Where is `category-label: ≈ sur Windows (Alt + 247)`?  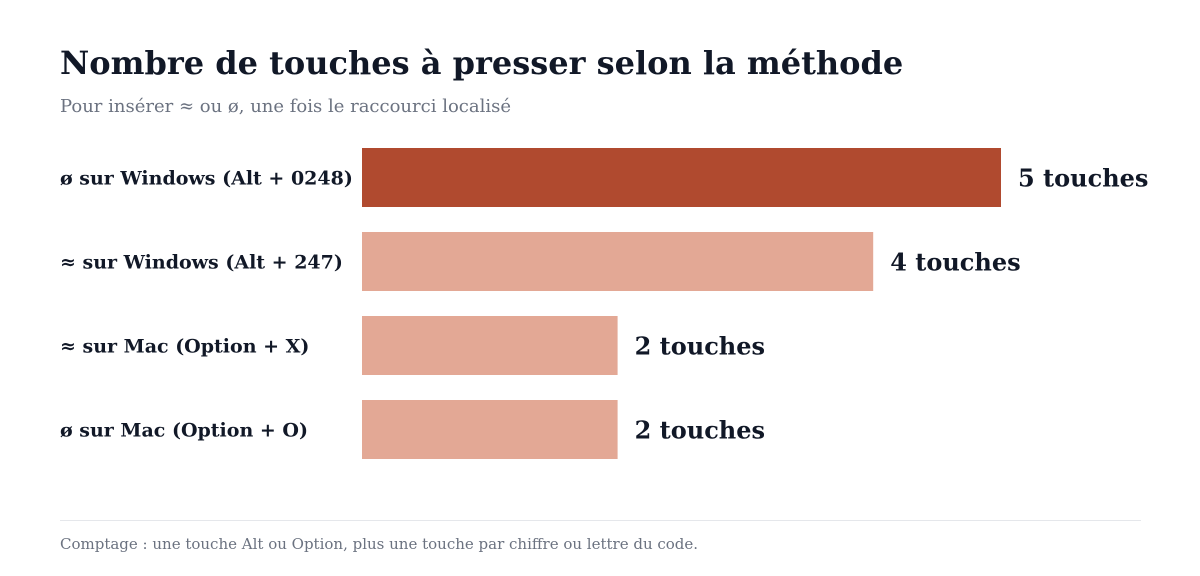
category-label: ≈ sur Windows (Alt + 247) is located at coordinates (201, 263).